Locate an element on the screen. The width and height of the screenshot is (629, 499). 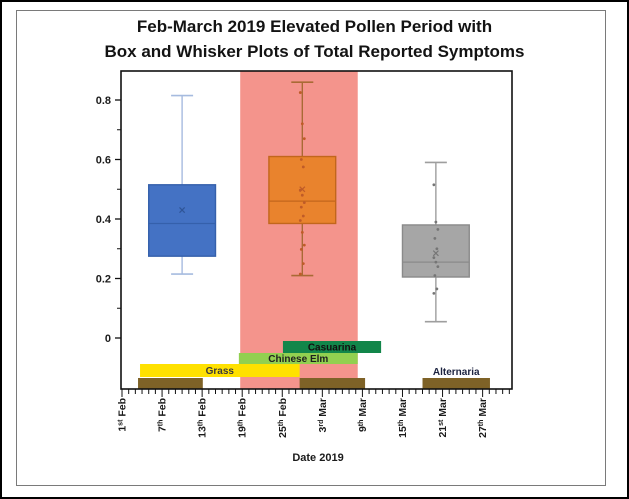
timeline-bar-chinese-elm is located at coordinates (298, 358).